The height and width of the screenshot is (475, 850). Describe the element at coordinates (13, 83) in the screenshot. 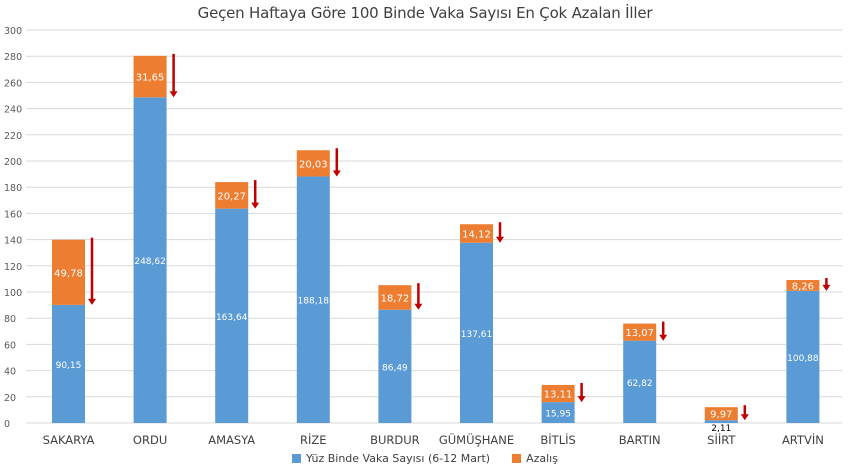

I see `y-tick-label: 260` at that location.